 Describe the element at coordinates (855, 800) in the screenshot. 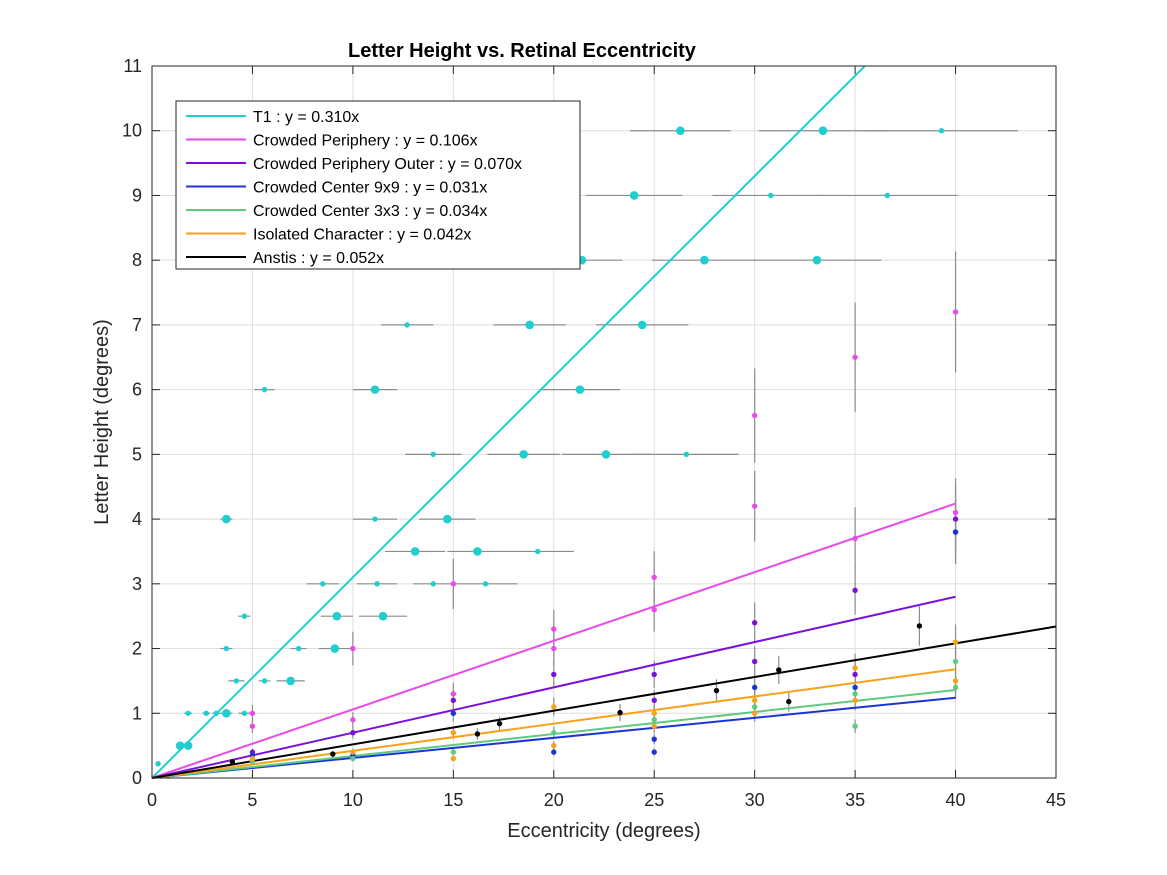

I see `x-tick-label: 35` at that location.